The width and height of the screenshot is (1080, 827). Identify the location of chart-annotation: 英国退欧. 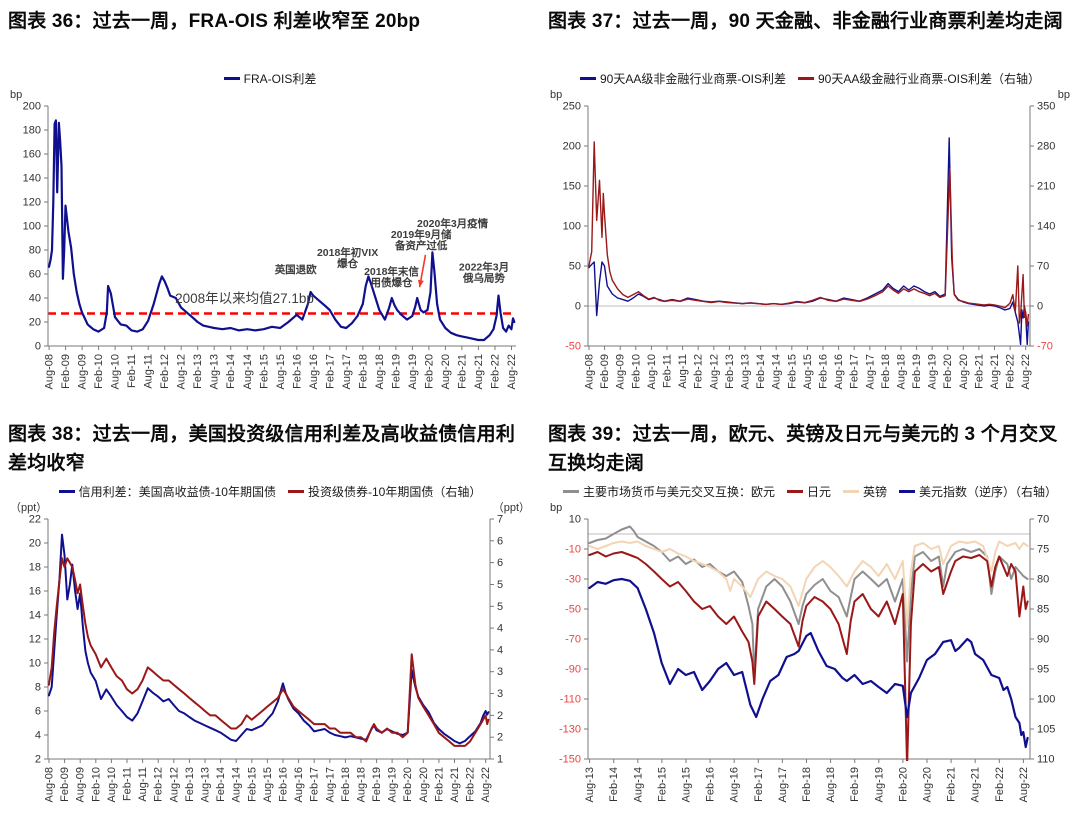
(295, 269).